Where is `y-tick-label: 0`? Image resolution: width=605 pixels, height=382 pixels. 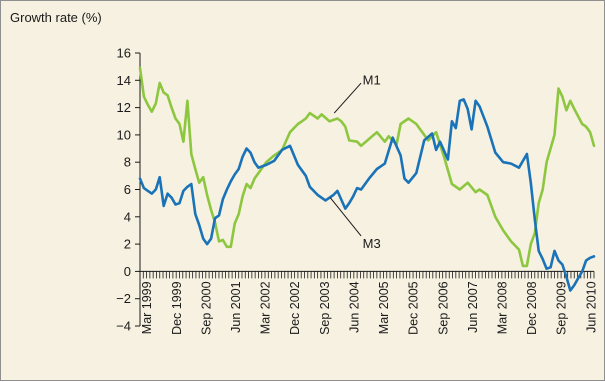
y-tick-label: 0 is located at coordinates (127, 271).